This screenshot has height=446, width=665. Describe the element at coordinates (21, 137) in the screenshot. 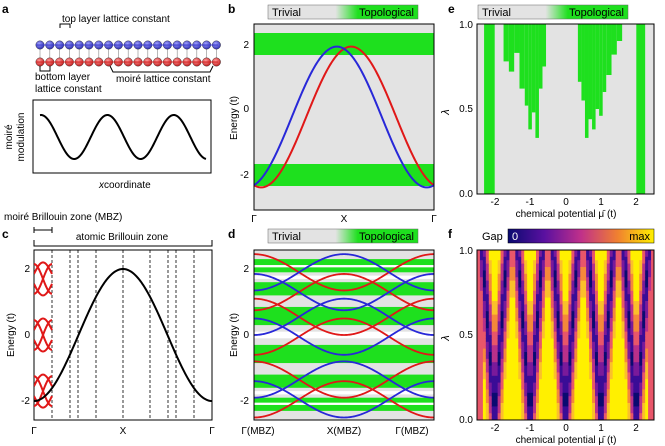

I see `panel-a-ylabel-2: modulation` at that location.